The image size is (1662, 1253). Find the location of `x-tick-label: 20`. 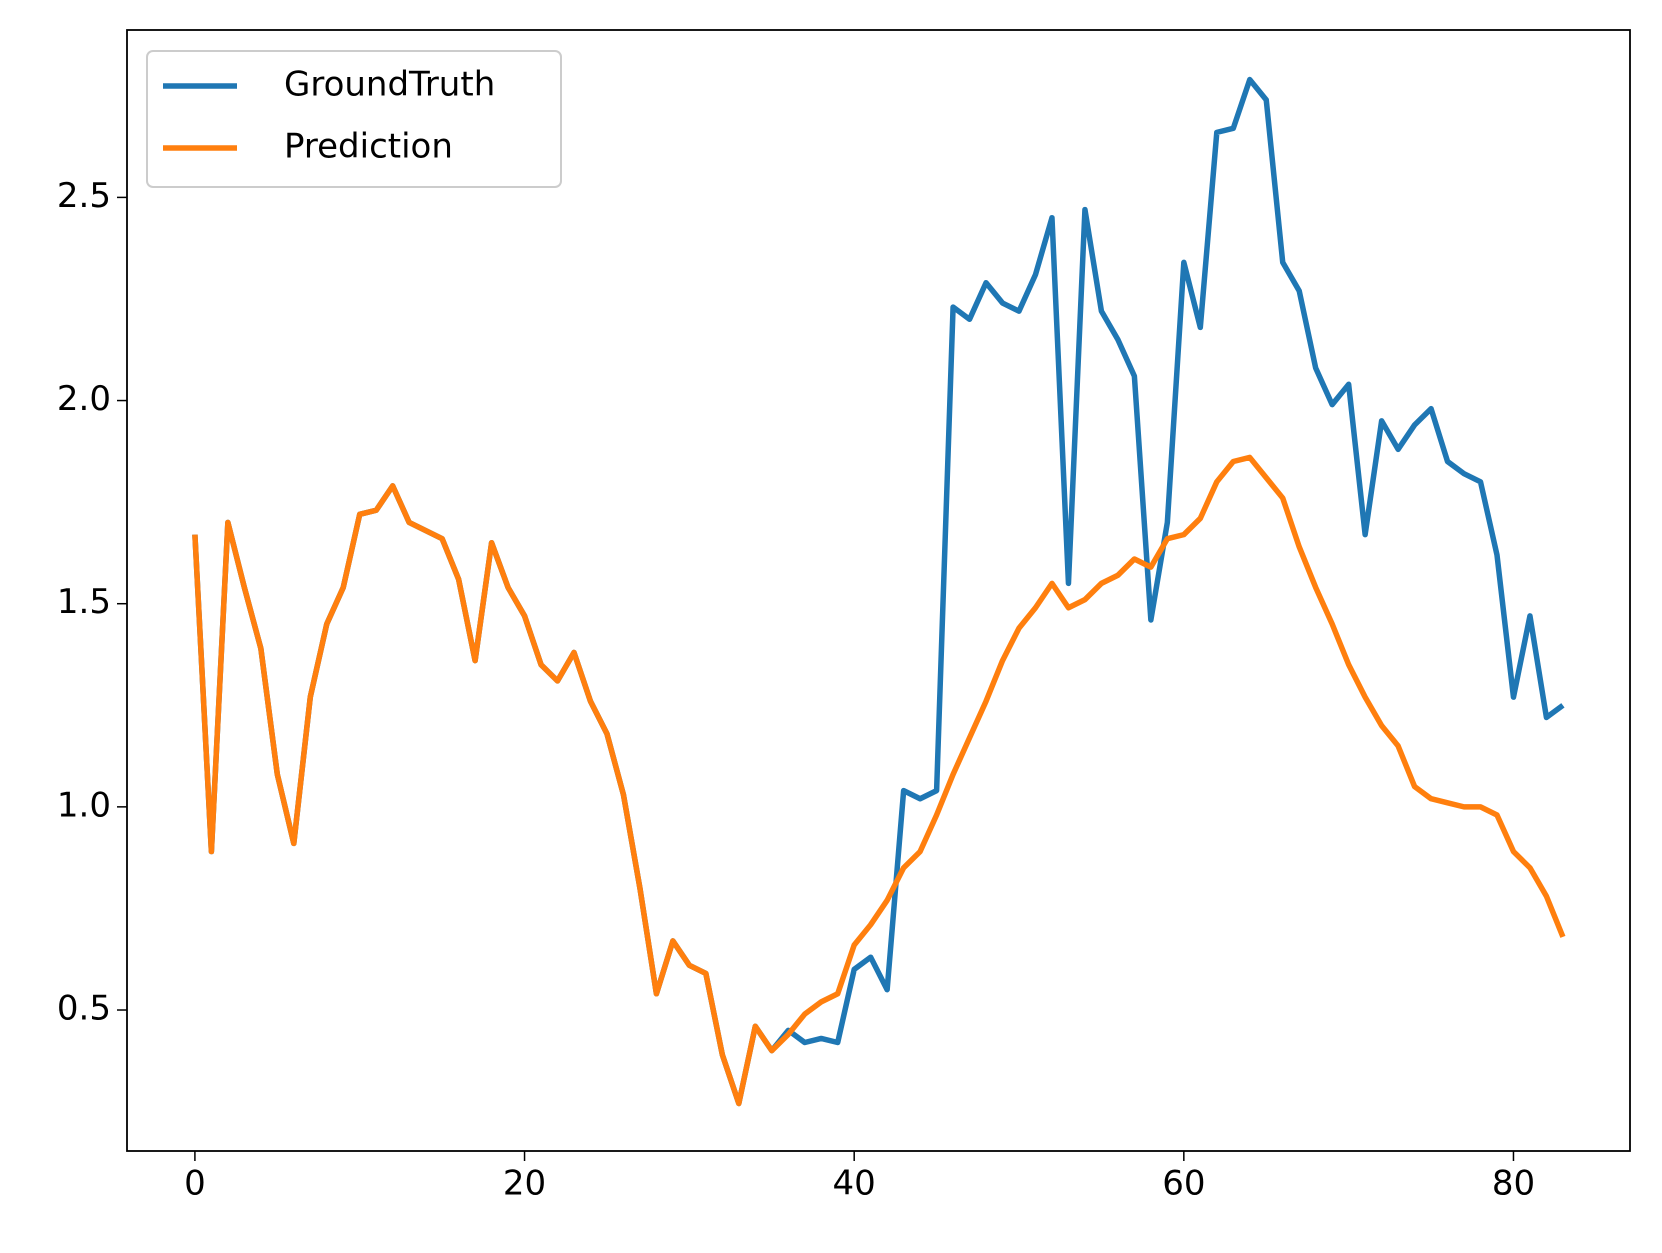

x-tick-label: 20 is located at coordinates (524, 1184).